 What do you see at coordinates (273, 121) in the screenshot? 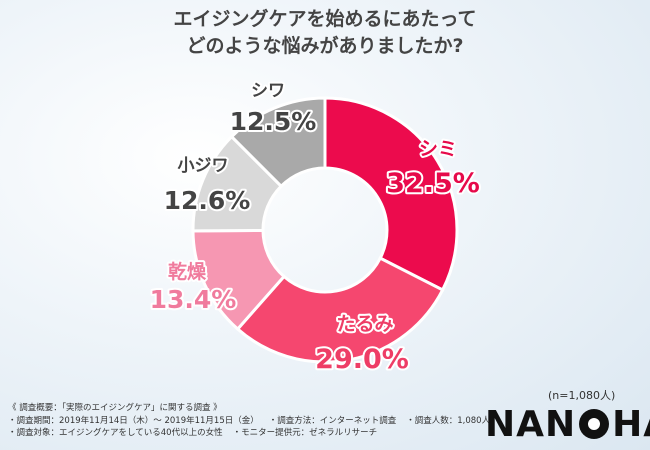
I see `slice-value-label: 12.5%` at bounding box center [273, 121].